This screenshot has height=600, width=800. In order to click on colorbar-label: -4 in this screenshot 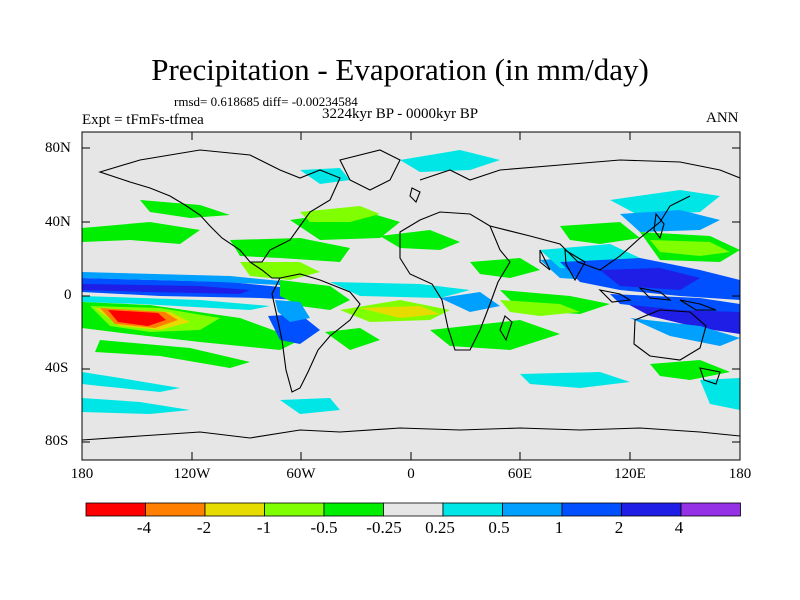, I will do `click(144, 527)`.